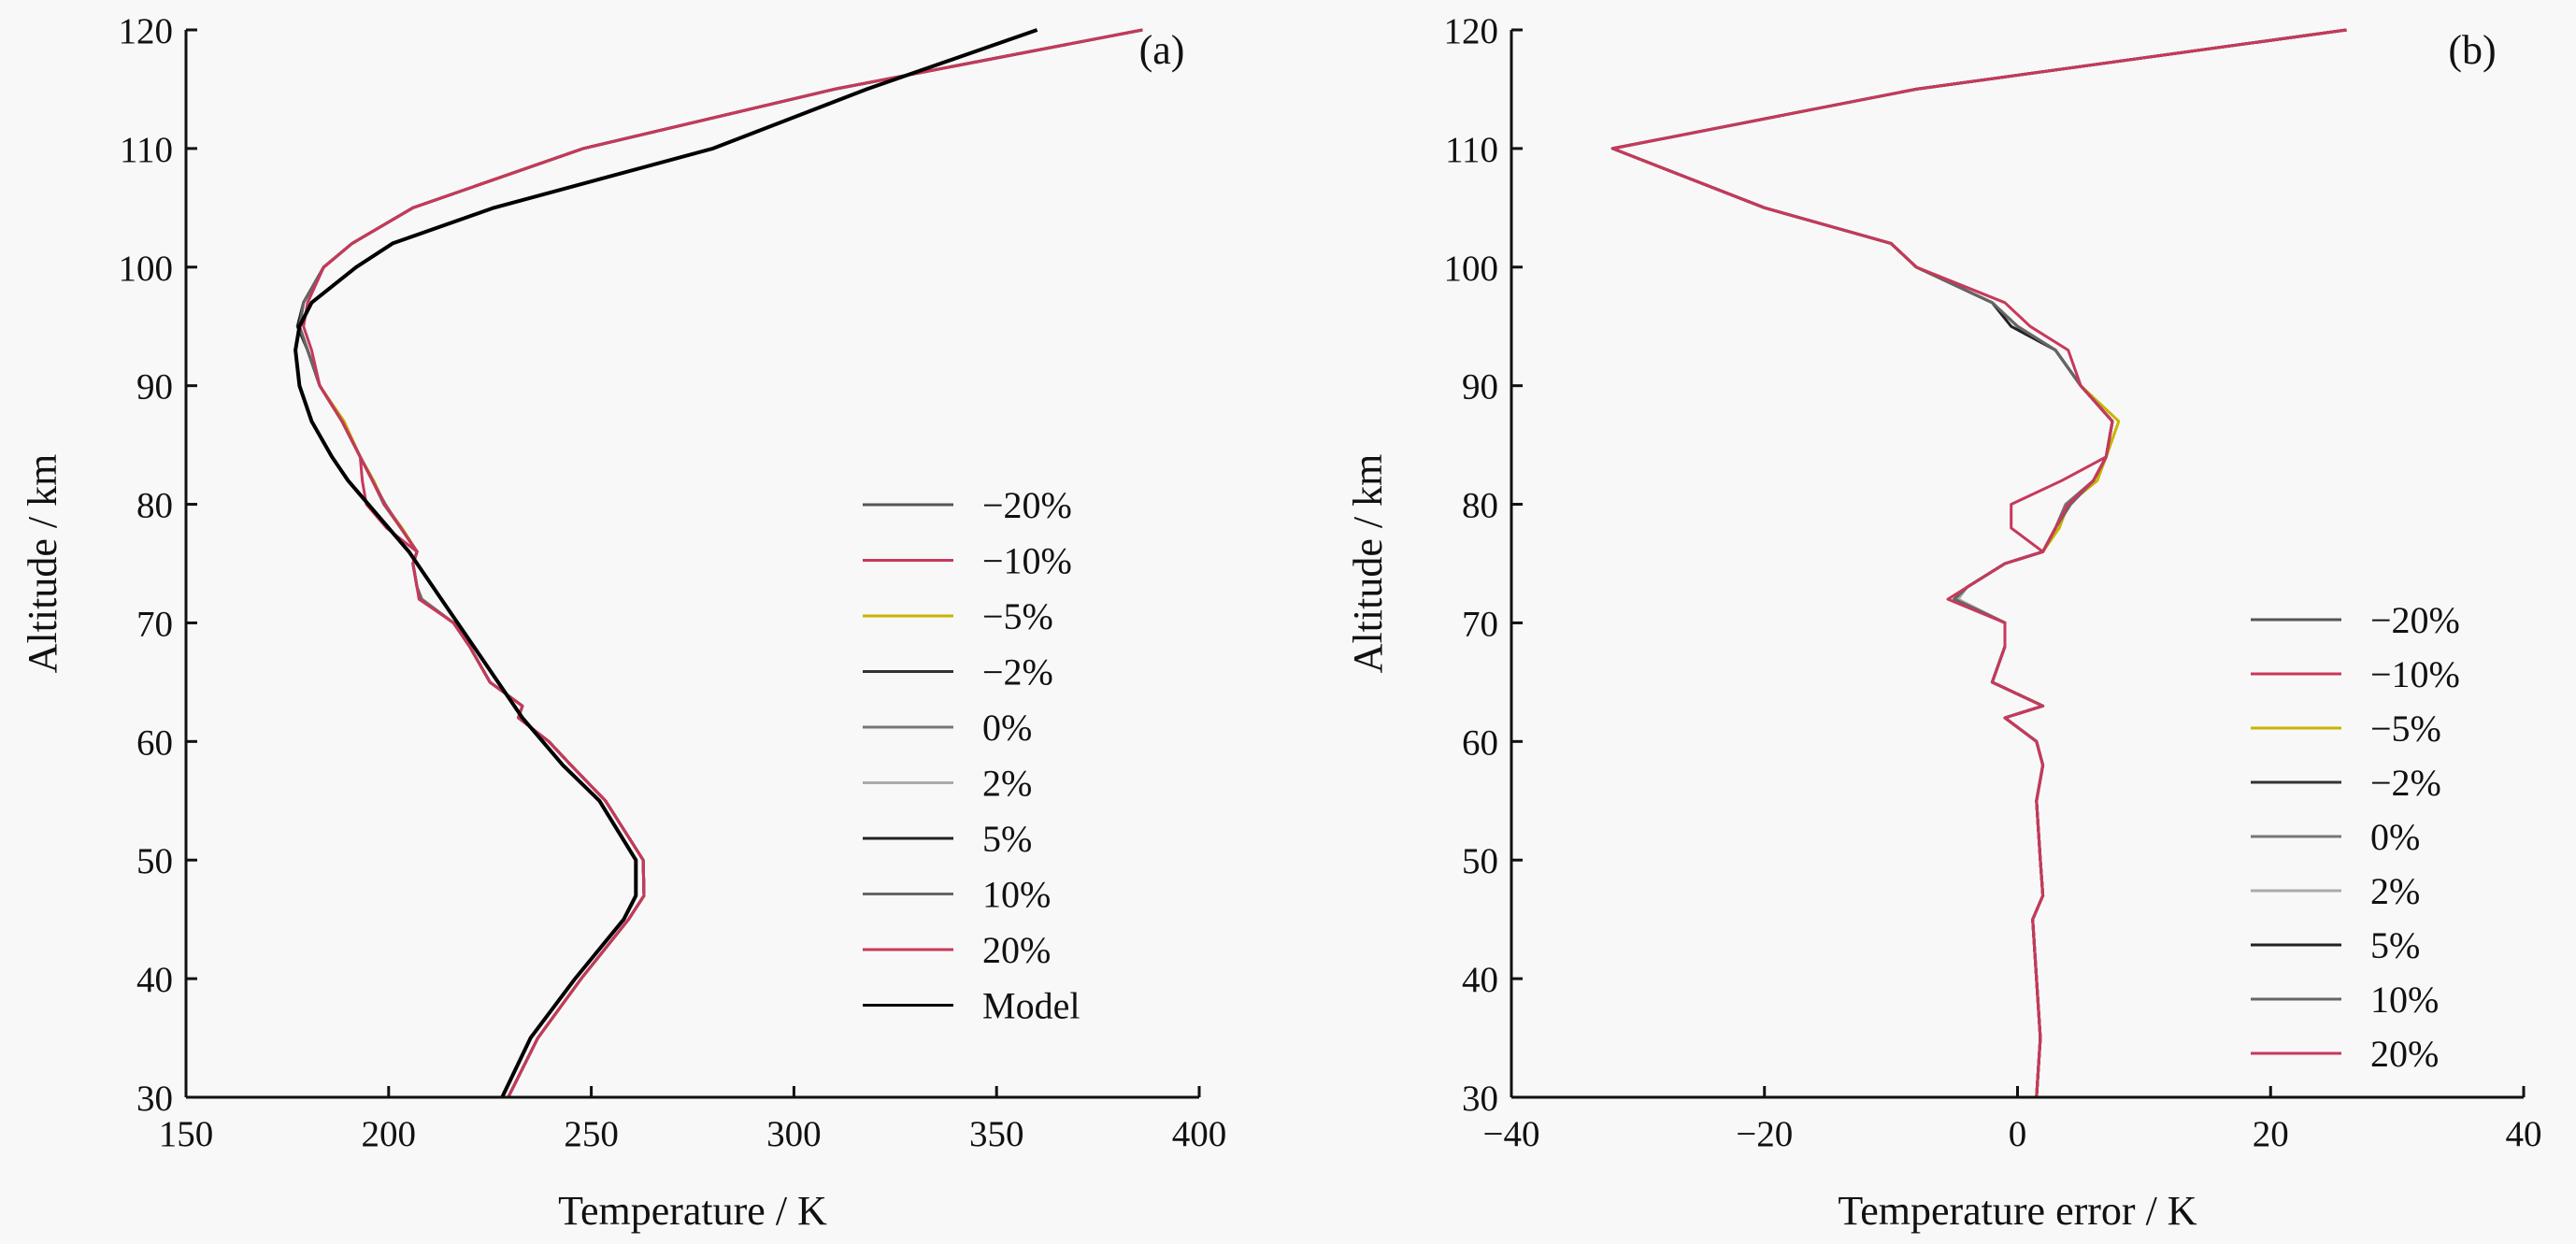 This screenshot has height=1244, width=2576. I want to click on panel-label: (a), so click(1162, 50).